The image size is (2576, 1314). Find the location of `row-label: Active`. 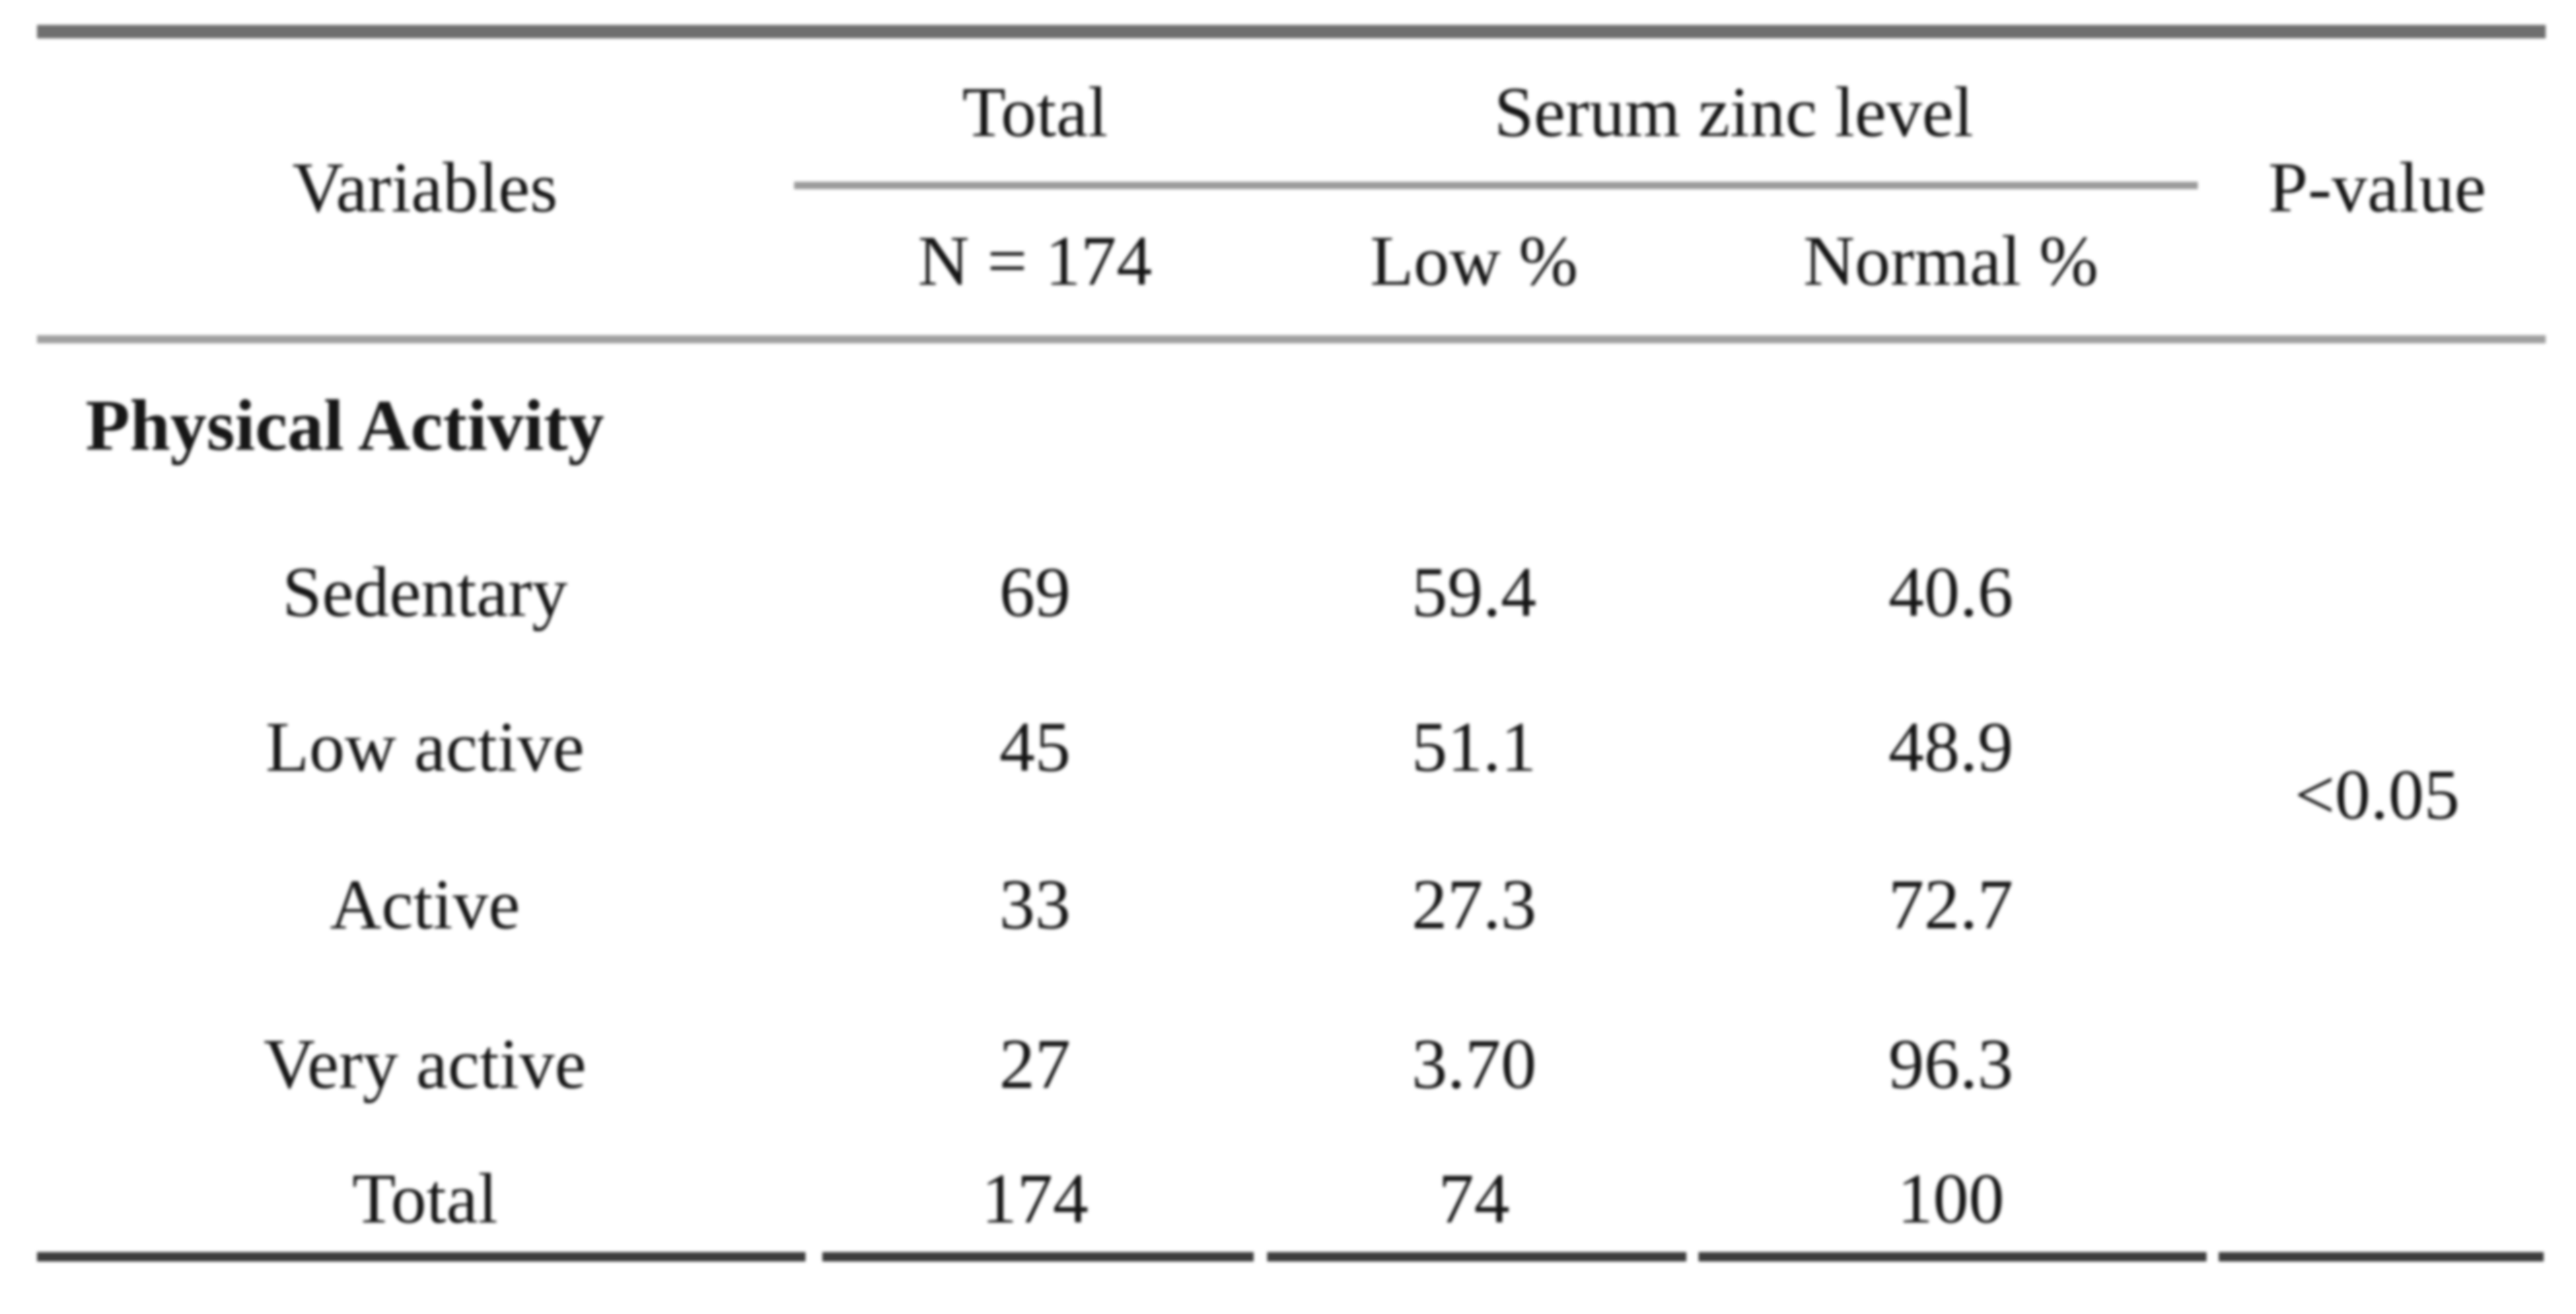

row-label: Active is located at coordinates (425, 904).